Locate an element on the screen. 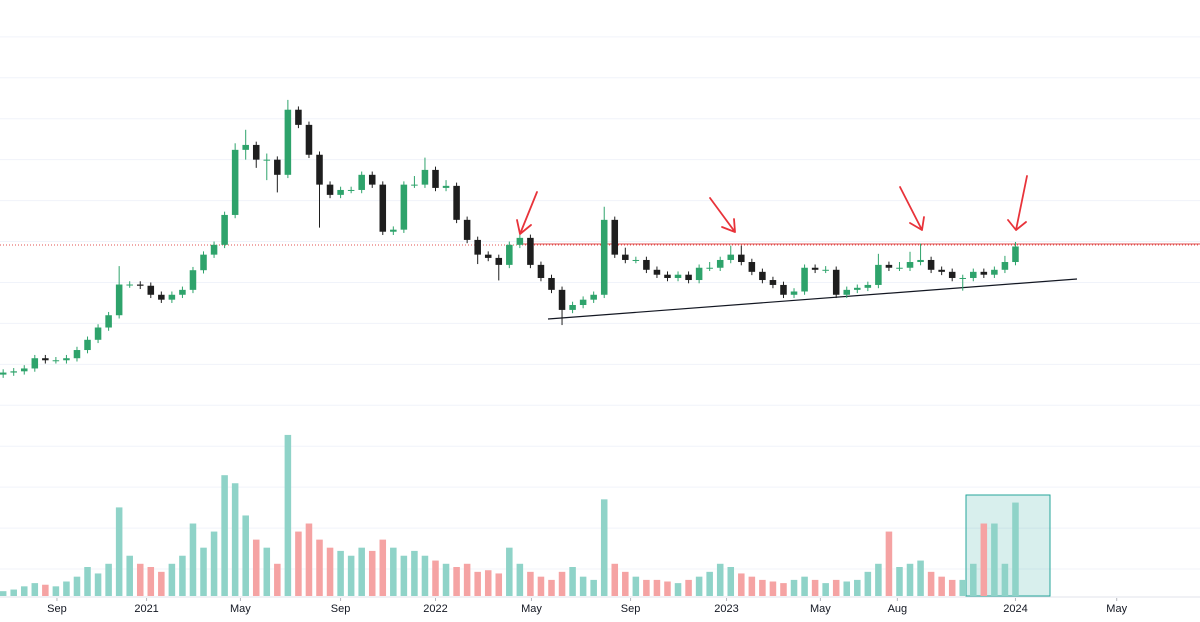  x-tick-label: May is located at coordinates (240, 609).